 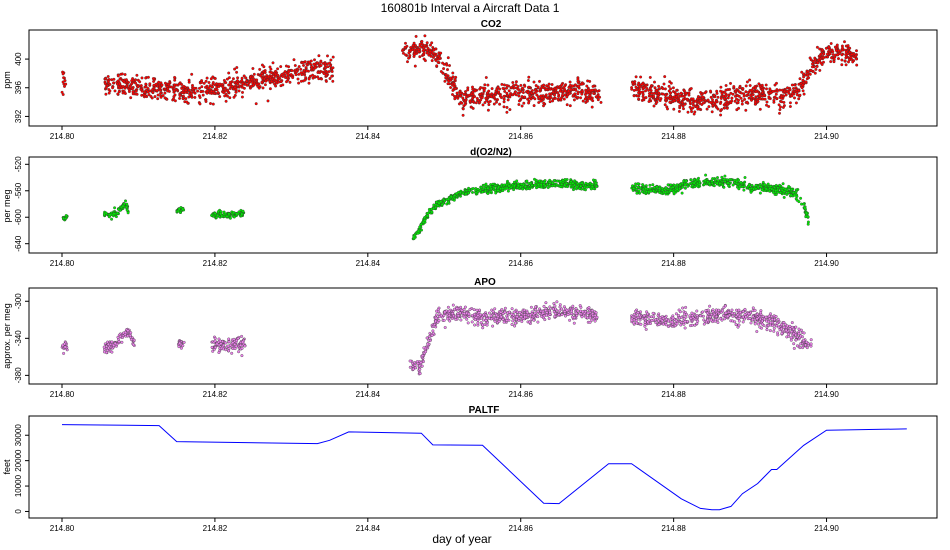 I want to click on panel-title: APO, so click(x=485, y=282).